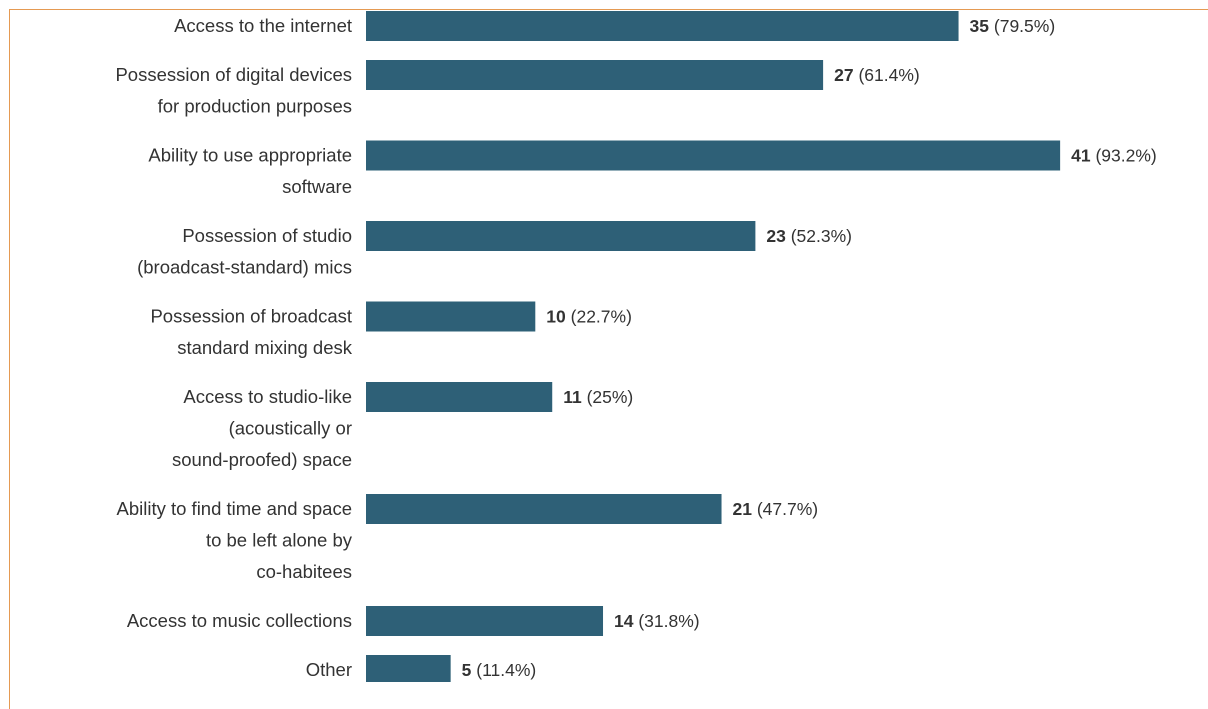 The width and height of the screenshot is (1208, 709). What do you see at coordinates (235, 508) in the screenshot?
I see `category-label: Ability to find time and space` at bounding box center [235, 508].